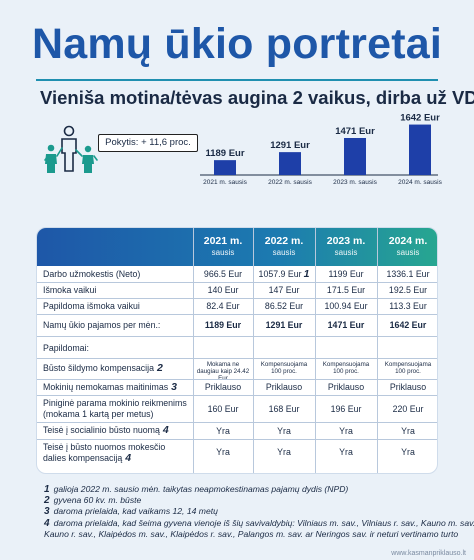 Image resolution: width=474 pixels, height=560 pixels. What do you see at coordinates (47, 489) in the screenshot?
I see `footnote-number: 1` at bounding box center [47, 489].